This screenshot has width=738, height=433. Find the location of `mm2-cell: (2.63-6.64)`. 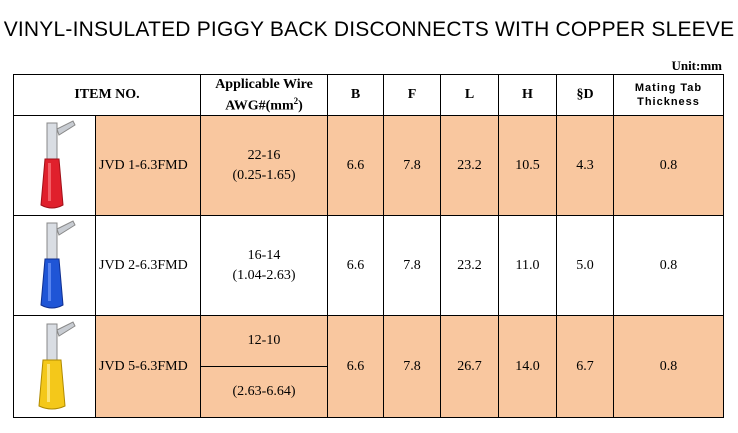

mm2-cell: (2.63-6.64) is located at coordinates (264, 392).